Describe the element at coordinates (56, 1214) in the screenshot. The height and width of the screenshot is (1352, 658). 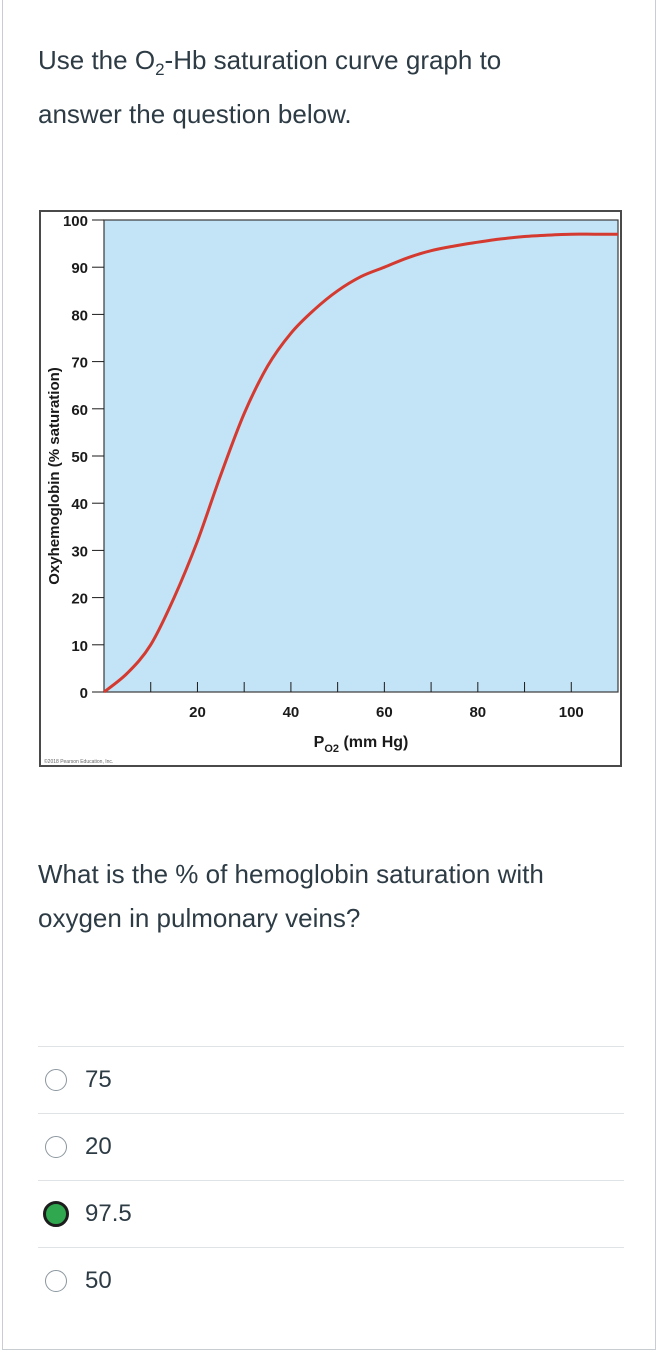
I see `radio-button-selected` at that location.